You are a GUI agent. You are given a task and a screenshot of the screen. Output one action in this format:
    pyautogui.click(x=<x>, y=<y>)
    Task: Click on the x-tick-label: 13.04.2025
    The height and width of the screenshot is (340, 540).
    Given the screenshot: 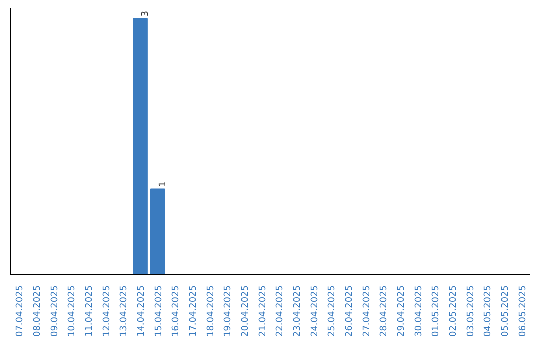 What is the action you would take?
    pyautogui.click(x=125, y=312)
    